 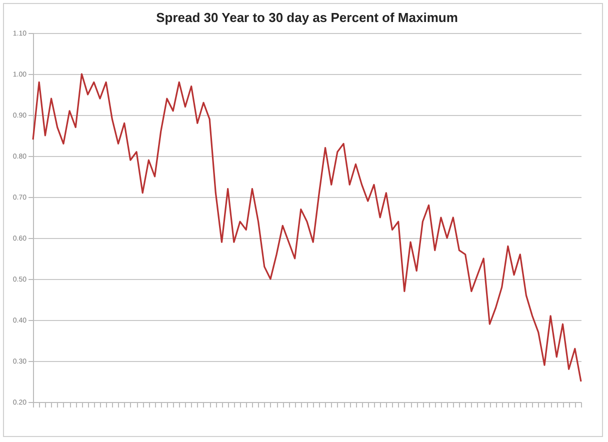 What do you see at coordinates (307, 17) in the screenshot?
I see `chart-title: Spread 30 Year to 30 day as Percent of Maximum` at bounding box center [307, 17].